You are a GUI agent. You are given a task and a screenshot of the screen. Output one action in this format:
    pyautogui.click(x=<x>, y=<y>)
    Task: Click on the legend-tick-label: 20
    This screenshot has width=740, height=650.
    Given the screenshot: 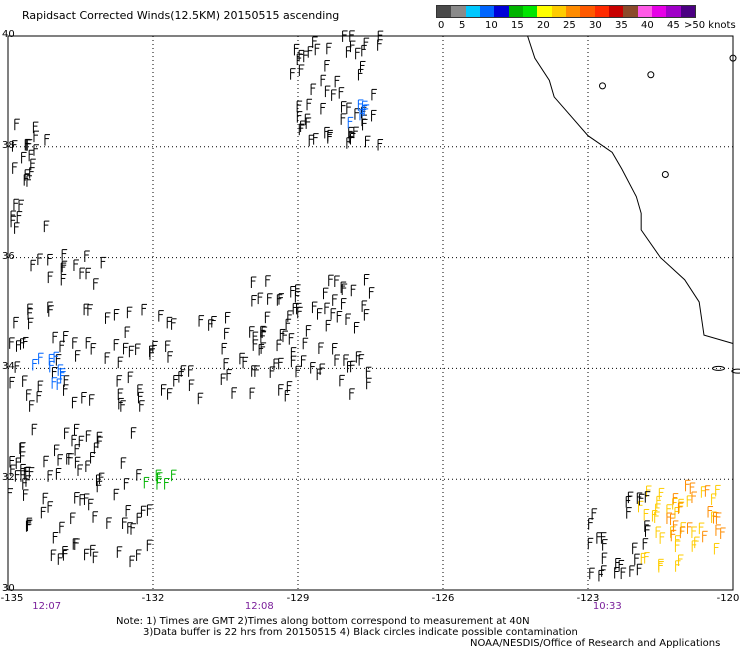 What is the action you would take?
    pyautogui.click(x=543, y=25)
    